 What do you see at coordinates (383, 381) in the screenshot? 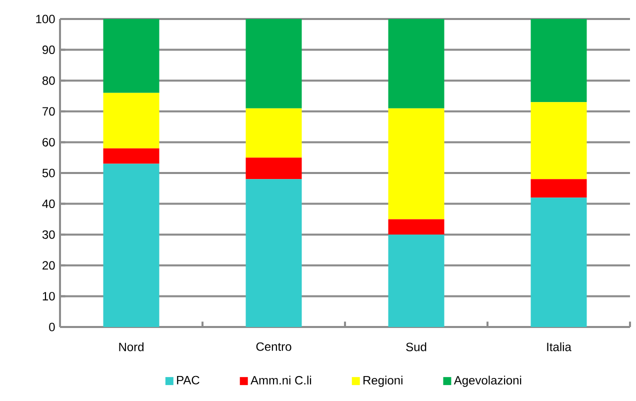
I see `legend-label: Regioni` at bounding box center [383, 381].